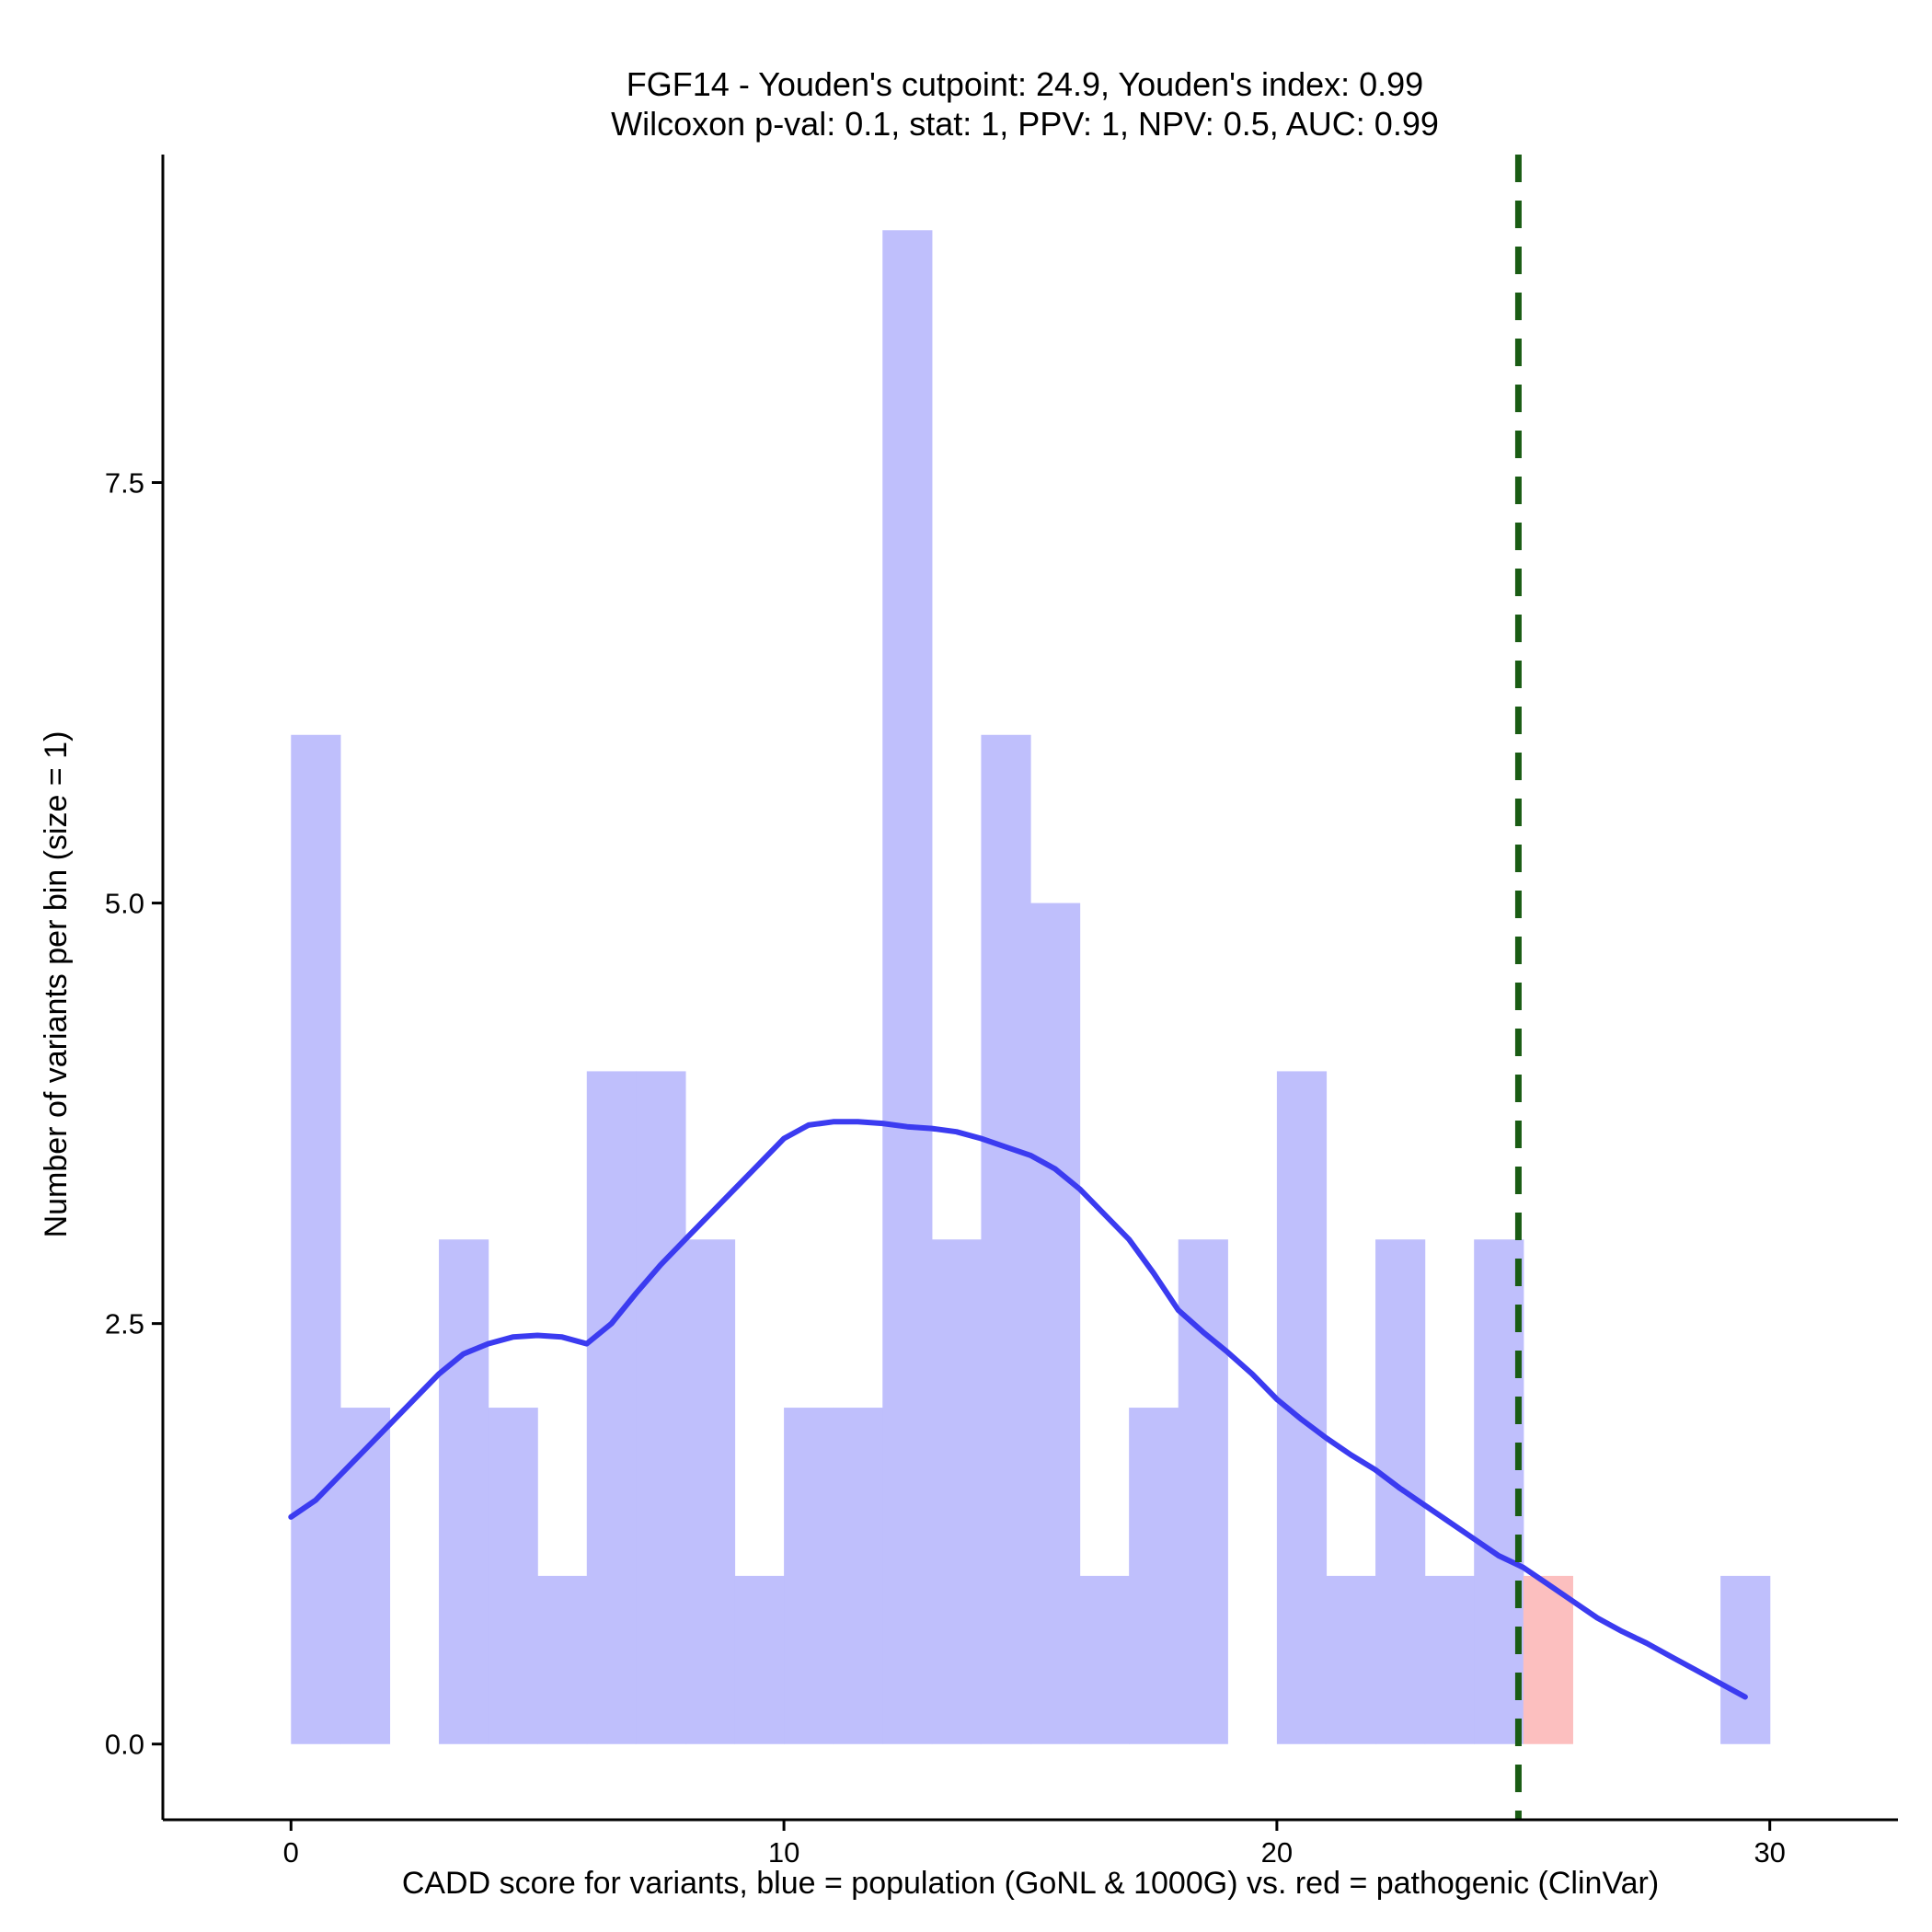 The image size is (1932, 1932). Describe the element at coordinates (1277, 1852) in the screenshot. I see `x-tick-label: 20` at that location.